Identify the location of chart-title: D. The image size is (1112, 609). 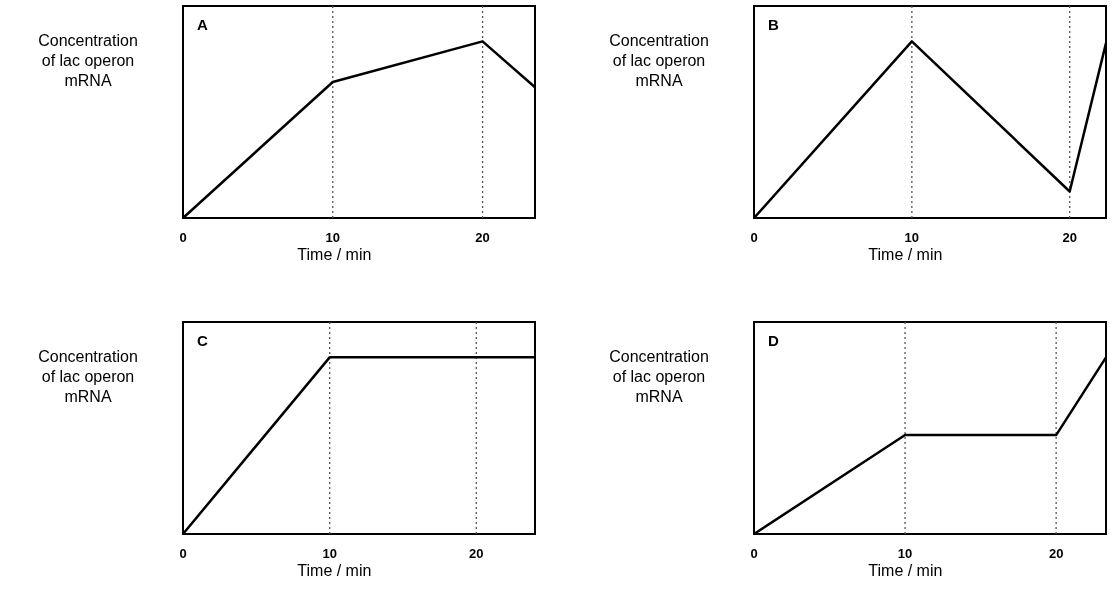
(773, 340).